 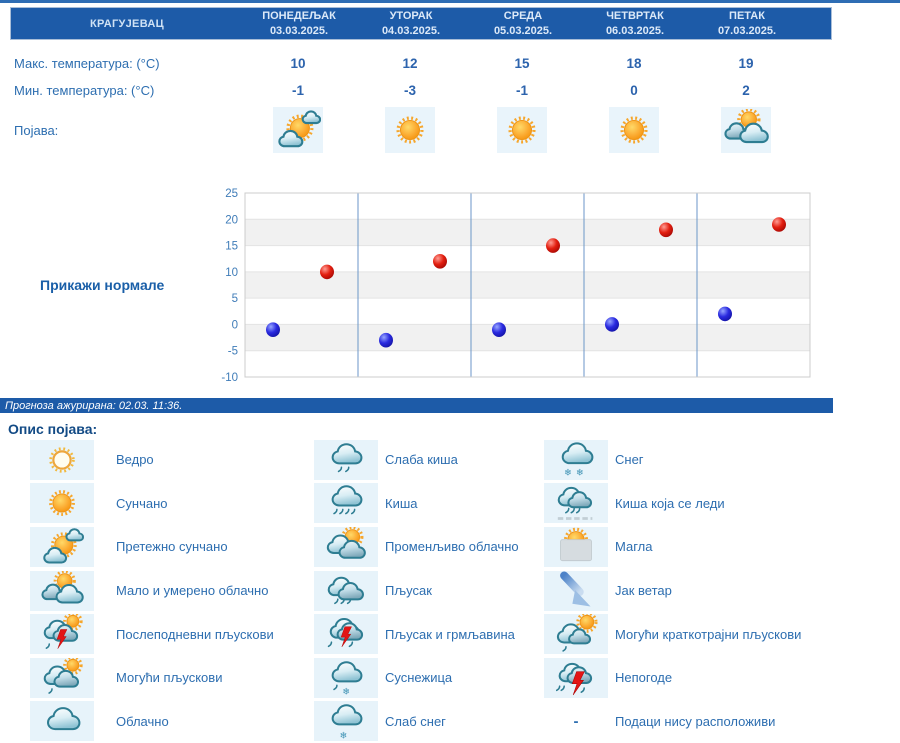 What do you see at coordinates (94, 405) in the screenshot?
I see `forecast-updated-text: Прогноза ажурирана: 02.03. 11:36.` at bounding box center [94, 405].